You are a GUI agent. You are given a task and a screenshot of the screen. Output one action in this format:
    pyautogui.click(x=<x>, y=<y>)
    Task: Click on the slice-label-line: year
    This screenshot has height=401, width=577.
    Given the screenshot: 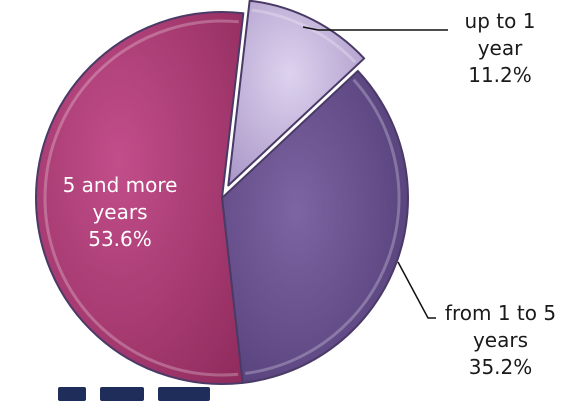 What is the action you would take?
    pyautogui.click(x=500, y=48)
    